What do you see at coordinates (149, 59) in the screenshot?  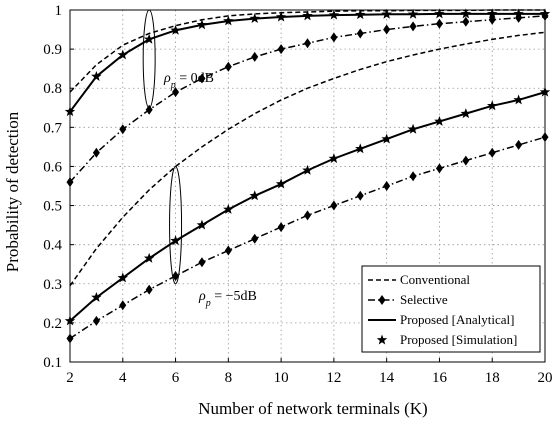 I see `ellipse-0db` at bounding box center [149, 59].